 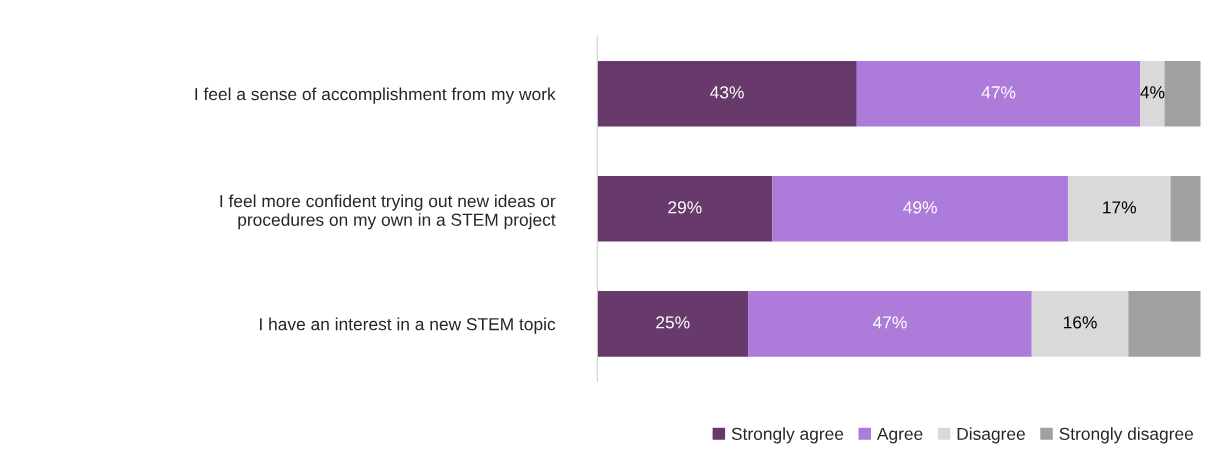 I want to click on data-label: 16%, so click(x=1080, y=322).